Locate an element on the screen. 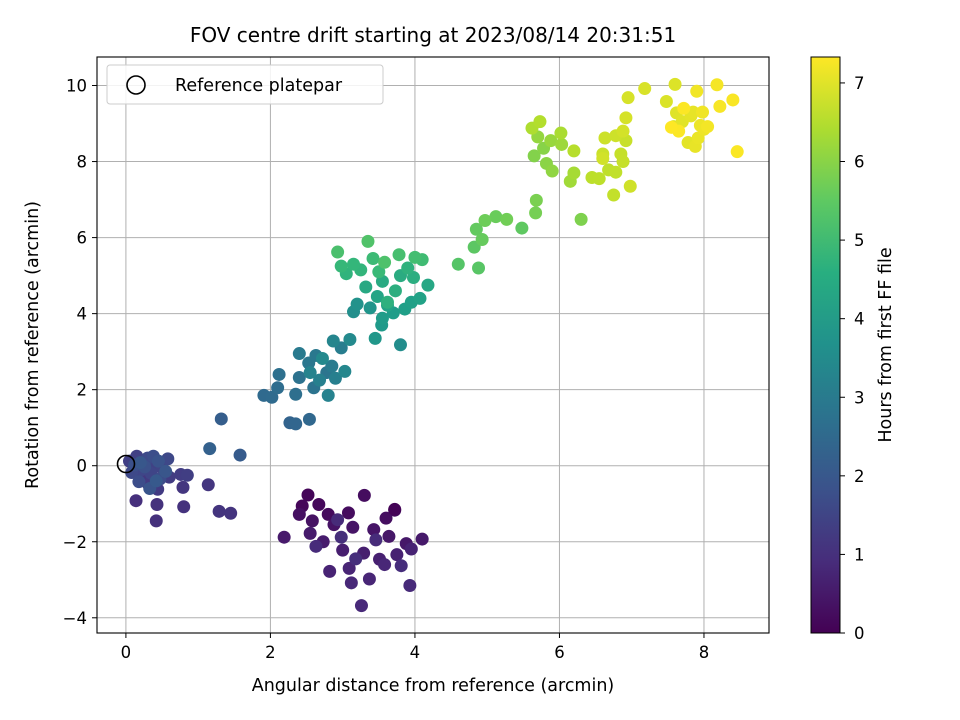  y-axis-ticks: −4 −2 0 2 4 6 8 10 is located at coordinates (80, 352).